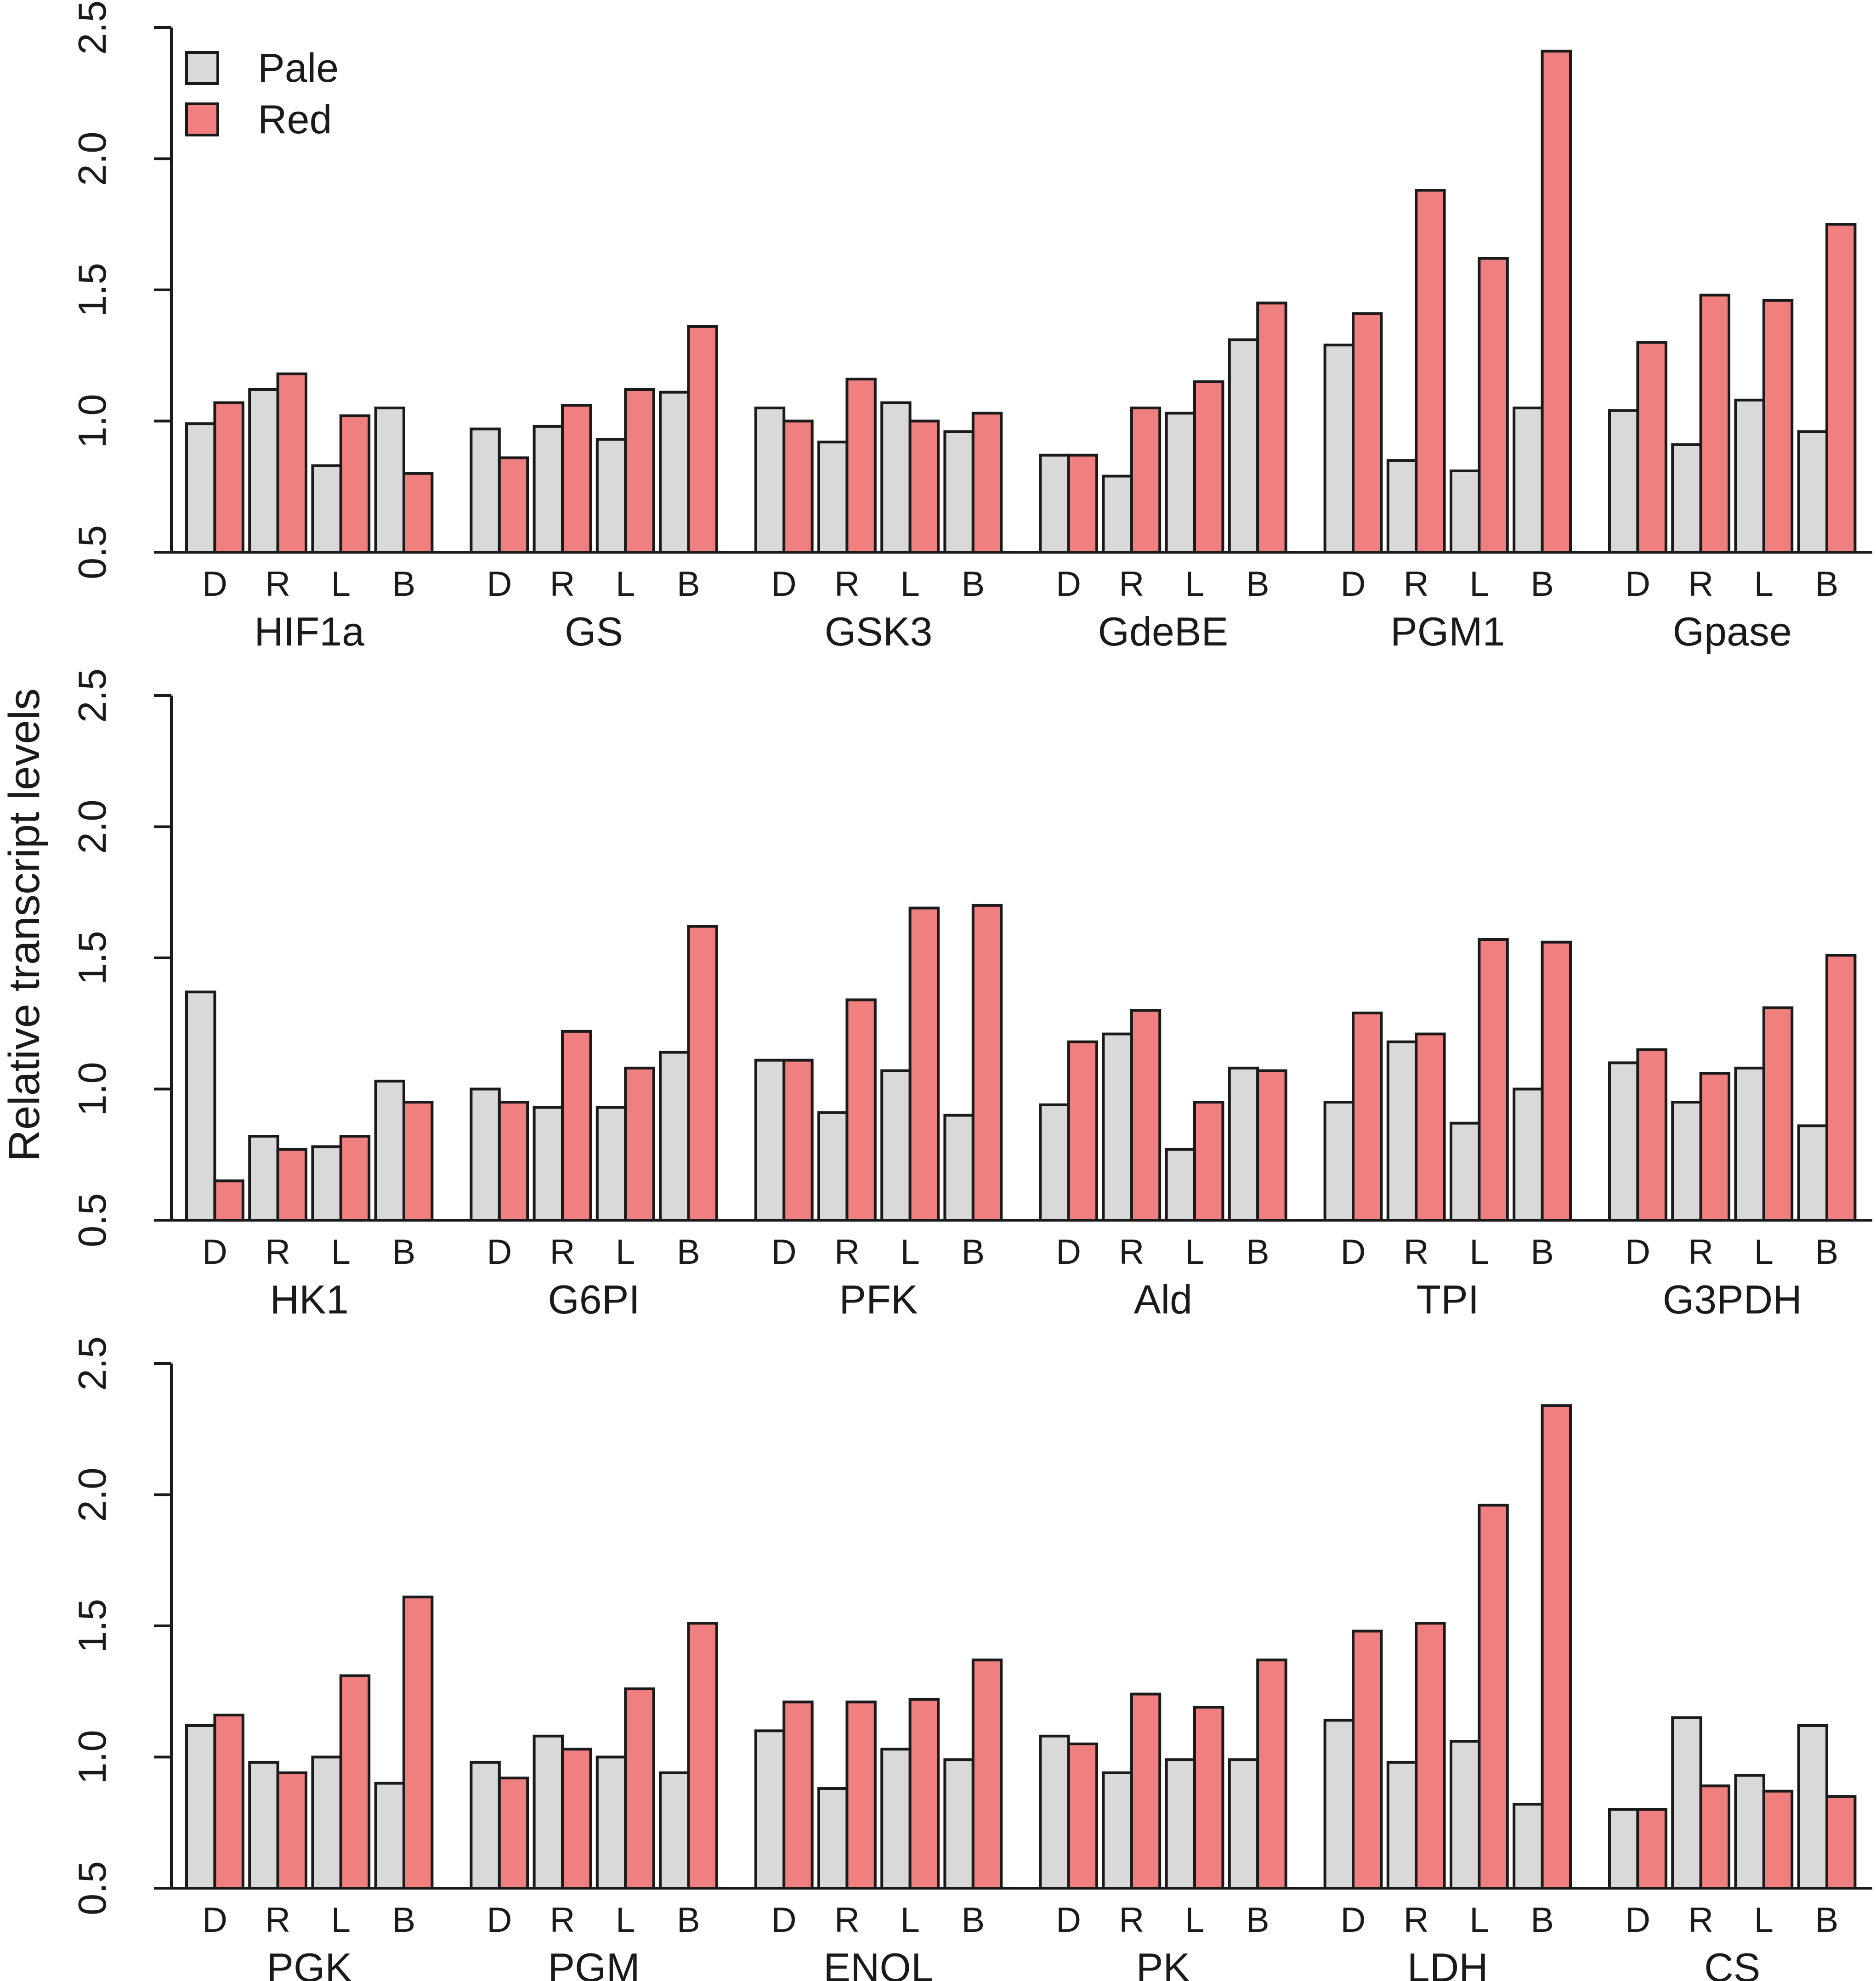 The width and height of the screenshot is (1876, 1981). I want to click on bar-pale-GSK3-L, so click(896, 477).